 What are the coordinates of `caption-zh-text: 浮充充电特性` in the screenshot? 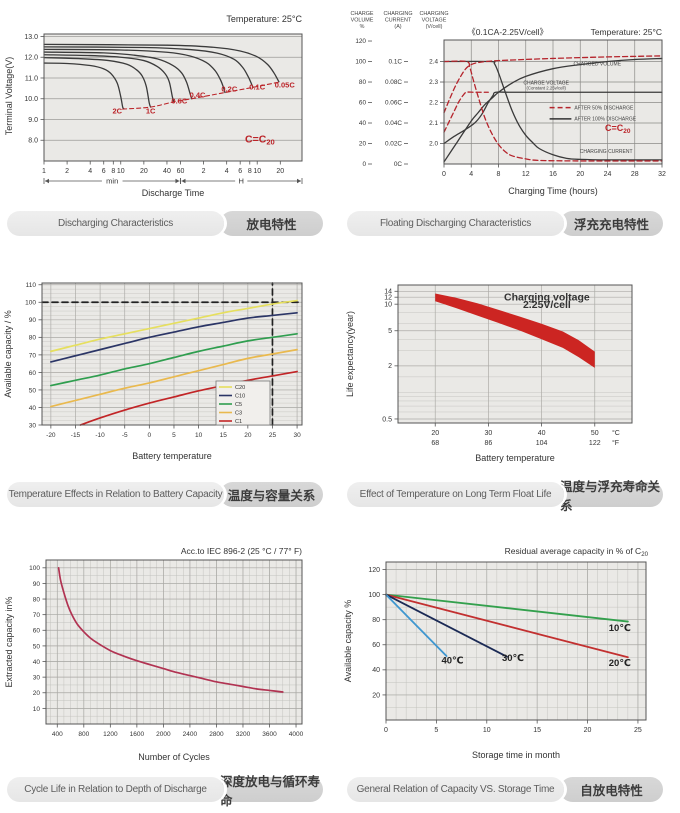 It's located at (611, 225).